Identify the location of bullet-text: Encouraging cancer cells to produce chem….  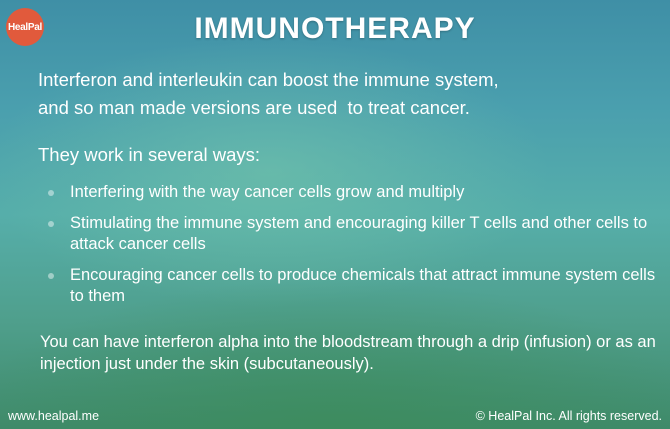
(363, 285).